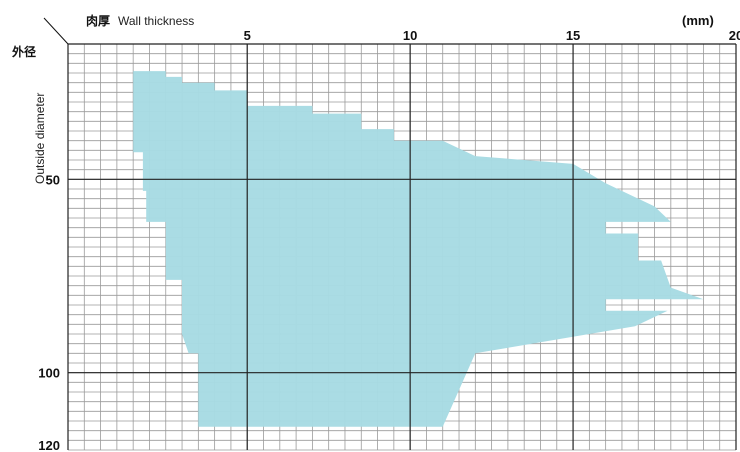 The image size is (740, 452). Describe the element at coordinates (49, 445) in the screenshot. I see `y-tick-label: 120` at that location.